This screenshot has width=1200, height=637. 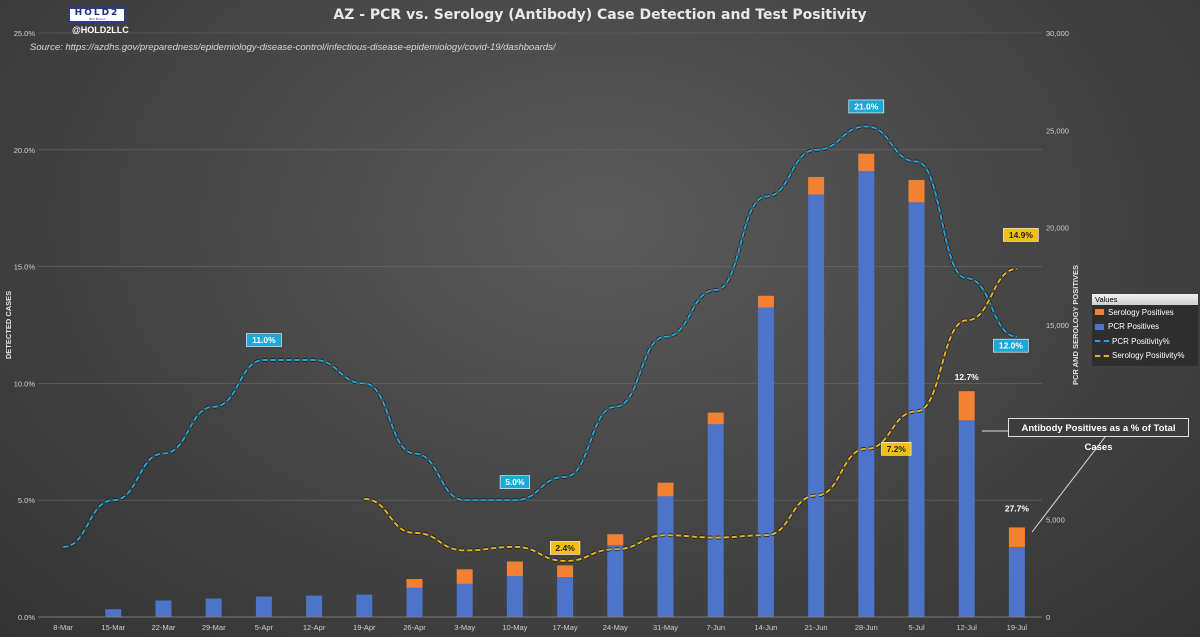 What do you see at coordinates (314, 627) in the screenshot?
I see `x-tick-label: 12-Apr` at bounding box center [314, 627].